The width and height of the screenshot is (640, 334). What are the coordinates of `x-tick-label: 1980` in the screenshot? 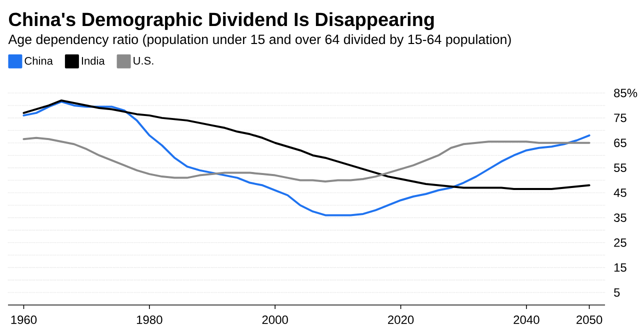 It's located at (149, 320).